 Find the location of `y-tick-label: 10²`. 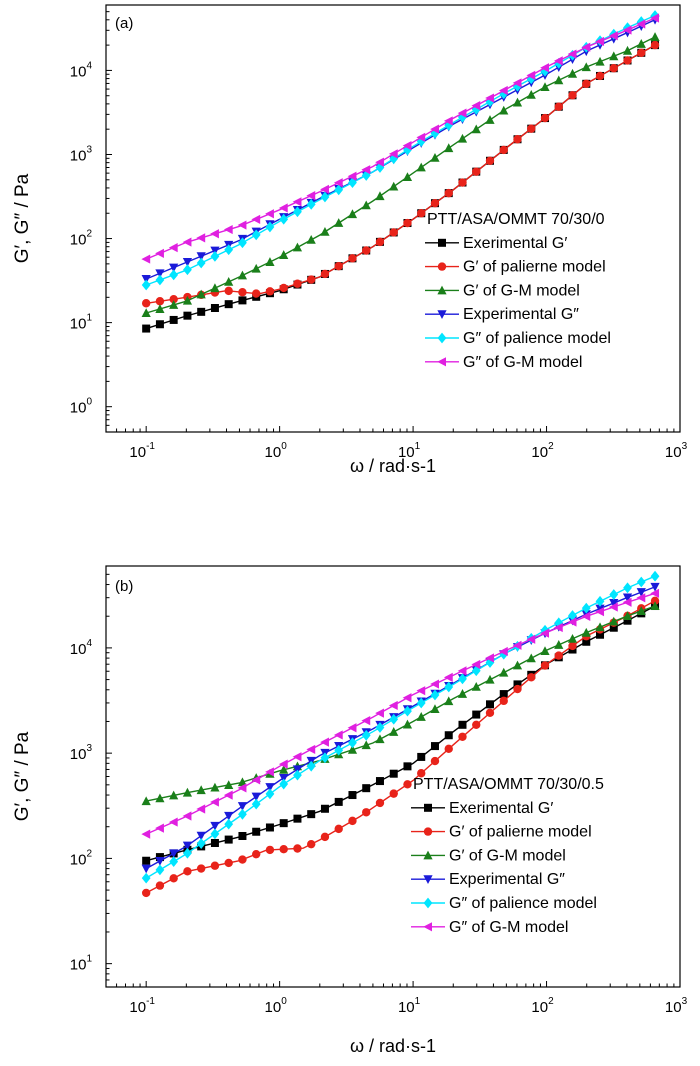

y-tick-label: 10² is located at coordinates (81, 239).